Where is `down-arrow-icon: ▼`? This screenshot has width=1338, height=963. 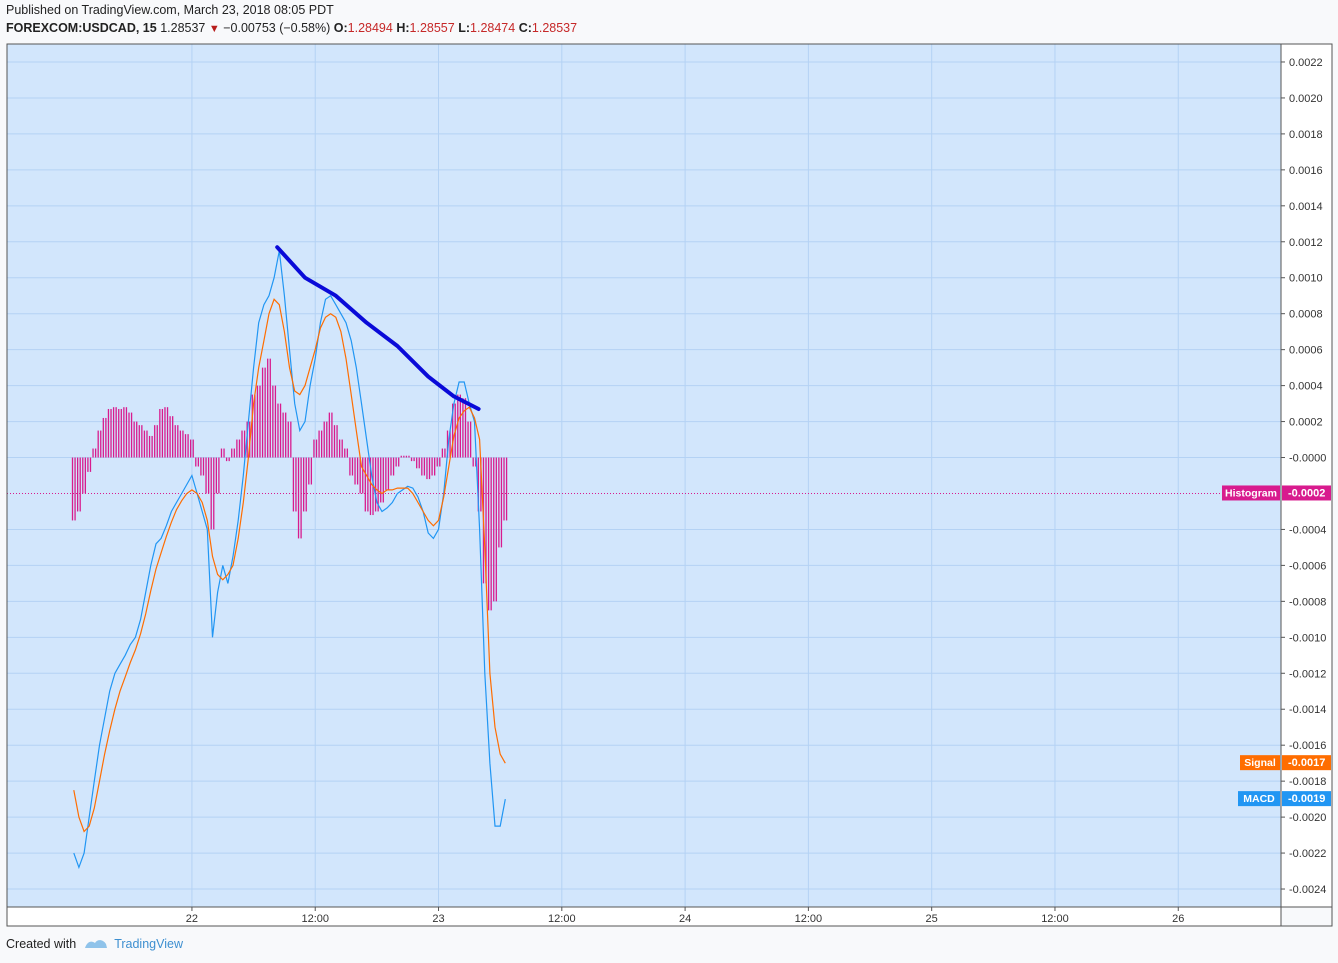 down-arrow-icon: ▼ is located at coordinates (214, 29).